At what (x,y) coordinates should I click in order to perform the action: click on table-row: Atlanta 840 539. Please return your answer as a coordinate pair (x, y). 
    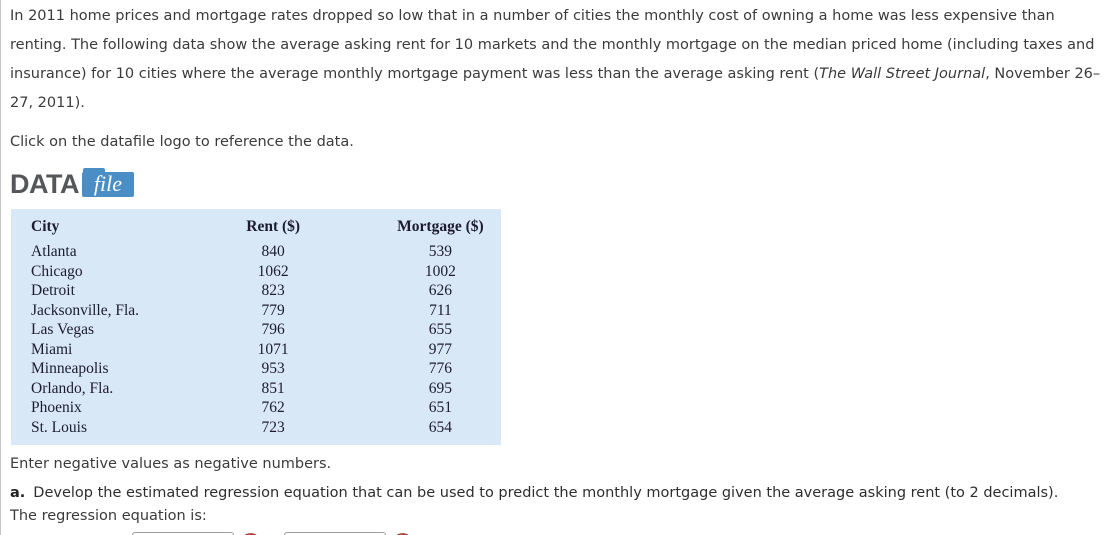
    Looking at the image, I should click on (256, 252).